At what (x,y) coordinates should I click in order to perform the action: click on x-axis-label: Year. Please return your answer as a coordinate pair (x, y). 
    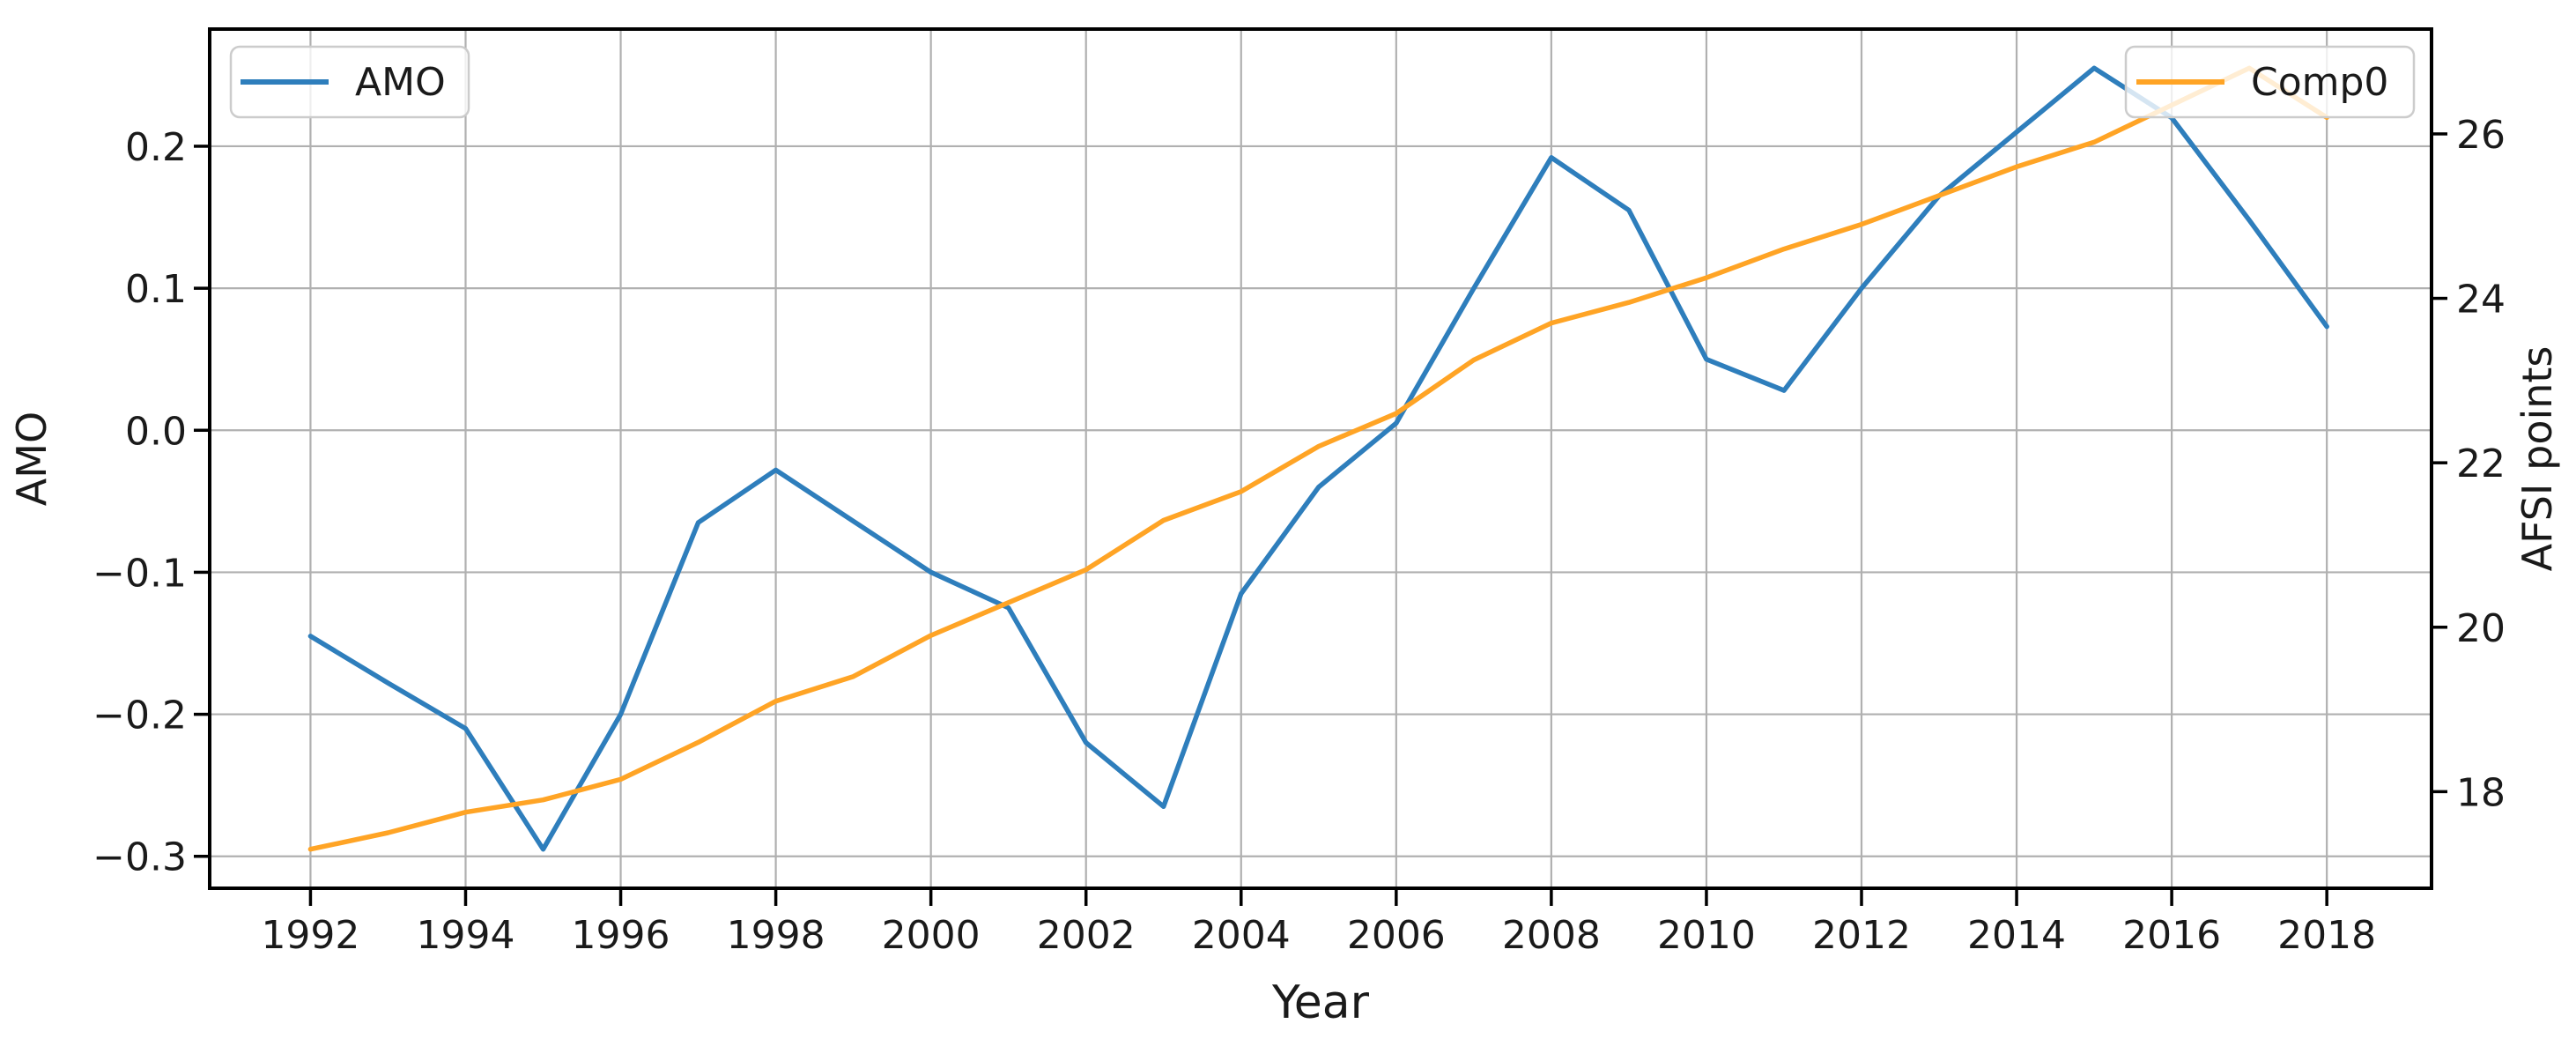
    Looking at the image, I should click on (1320, 1002).